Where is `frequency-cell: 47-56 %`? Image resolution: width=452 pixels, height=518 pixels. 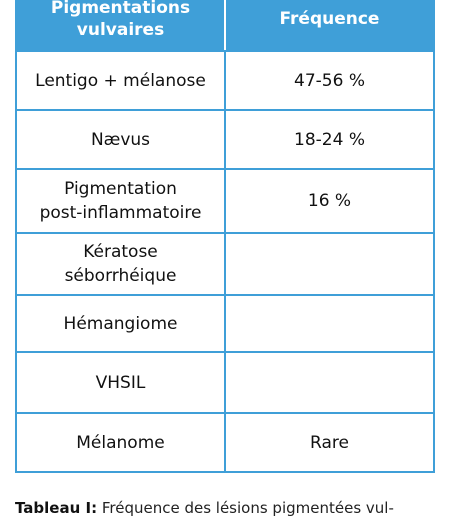
frequency-cell: 47-56 % is located at coordinates (329, 80).